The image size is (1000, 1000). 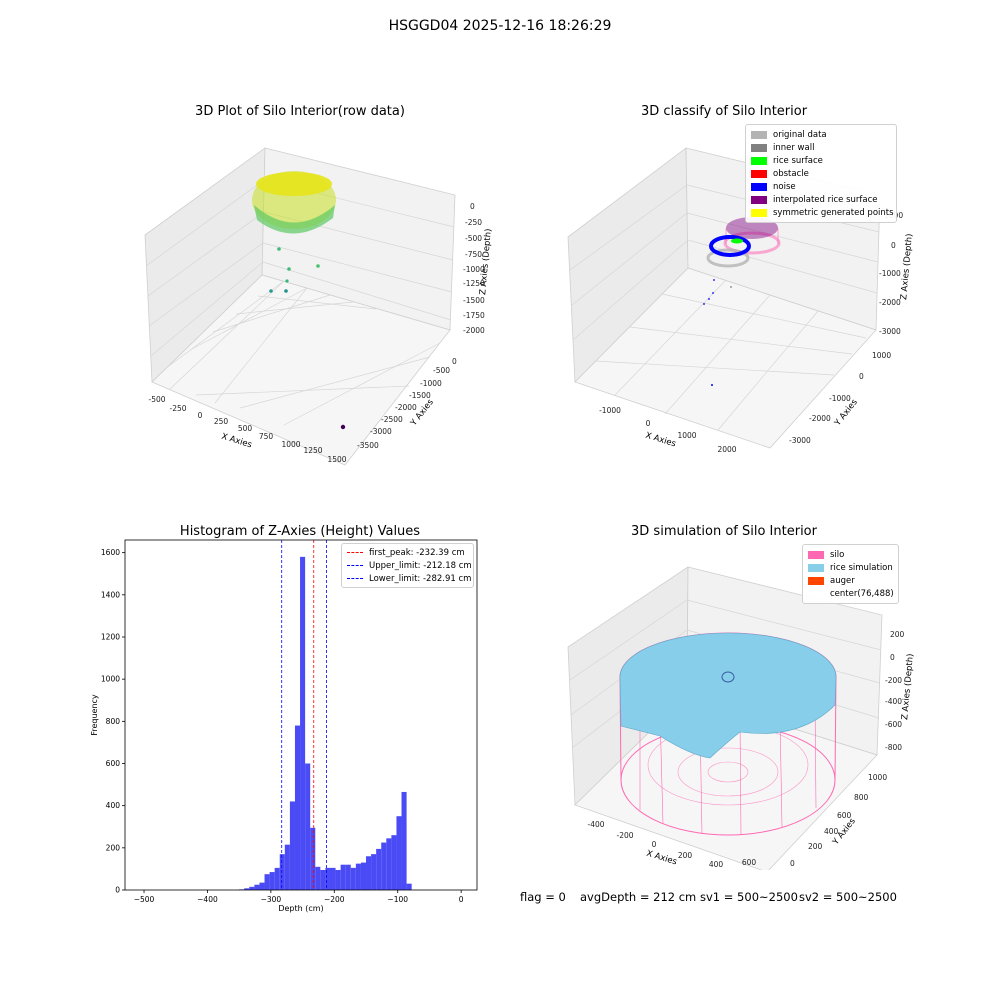 I want to click on legend-label: auger, so click(x=842, y=580).